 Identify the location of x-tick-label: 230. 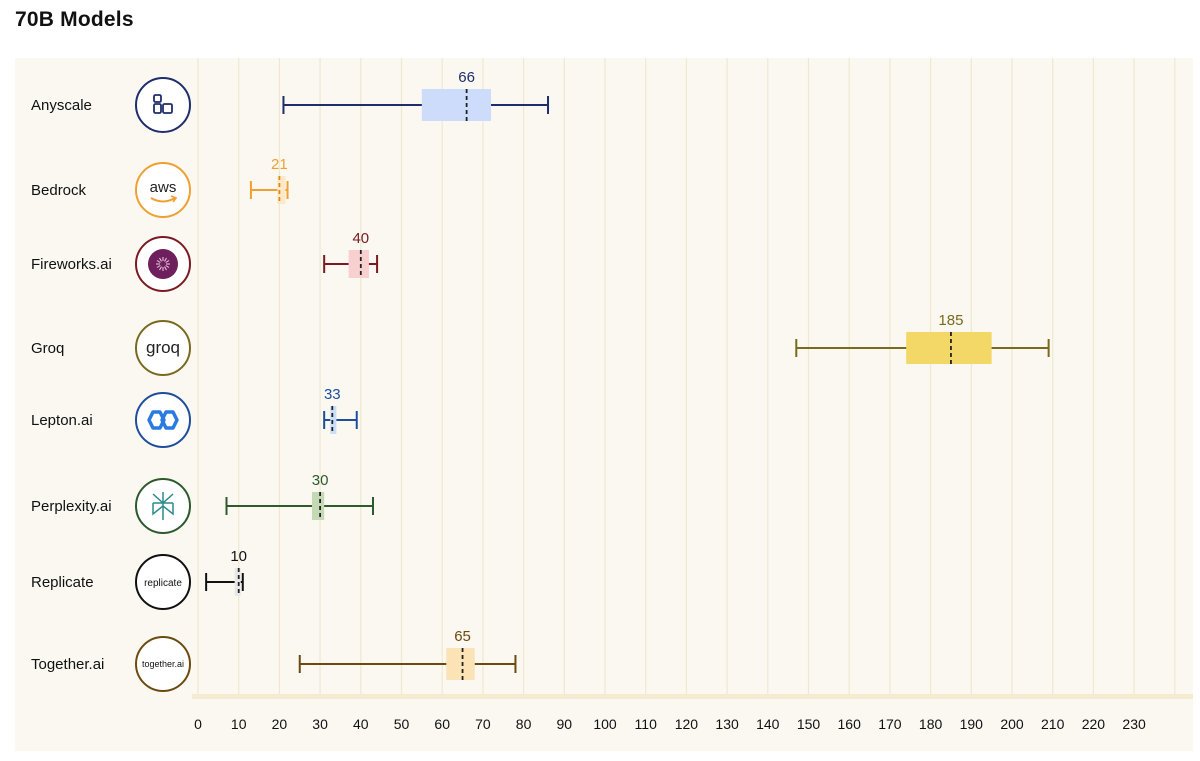
(1134, 724).